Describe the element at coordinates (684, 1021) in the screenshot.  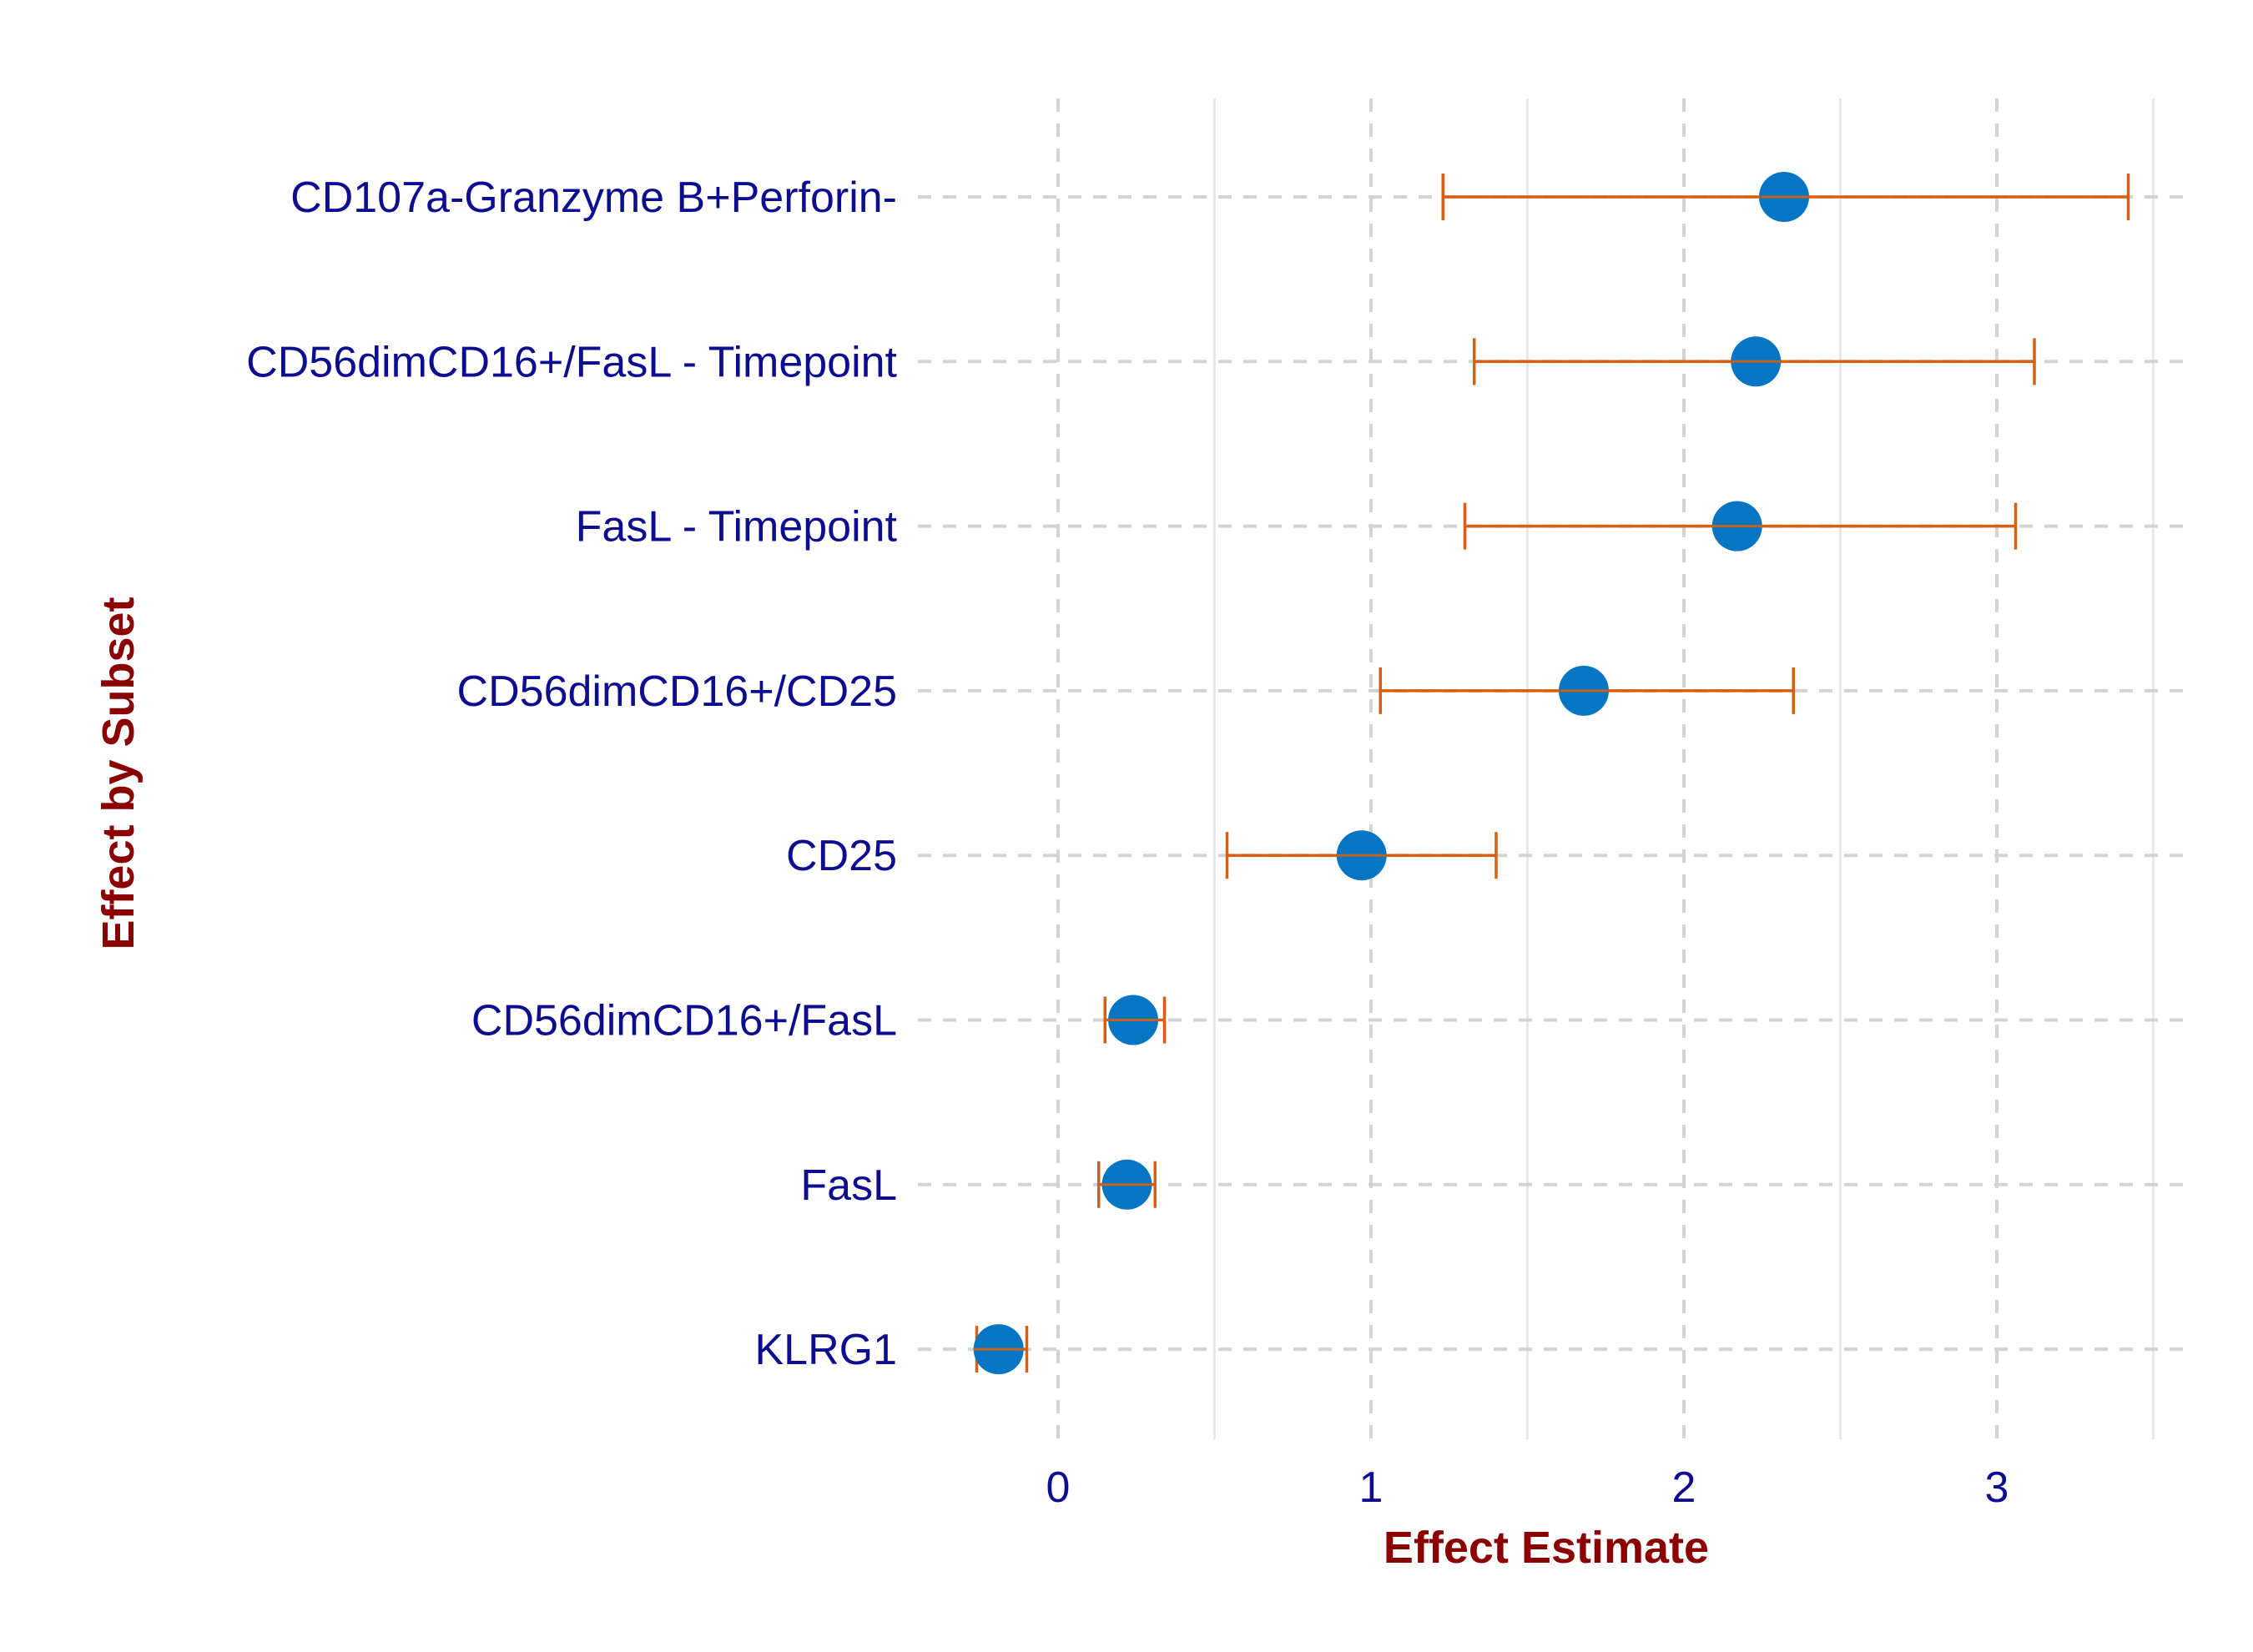
I see `category-label: CD56dimCD16+/FasL` at that location.